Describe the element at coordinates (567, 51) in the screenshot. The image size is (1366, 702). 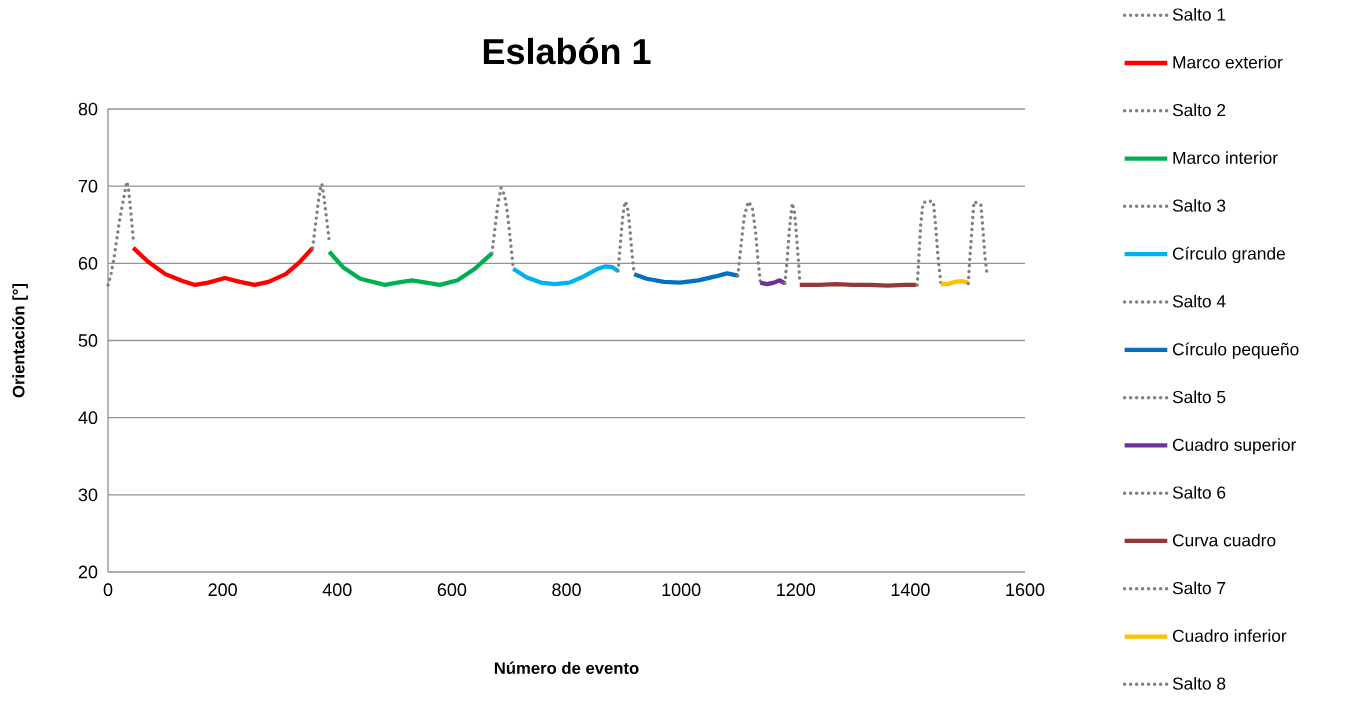
I see `chart-title: Eslabón 1` at that location.